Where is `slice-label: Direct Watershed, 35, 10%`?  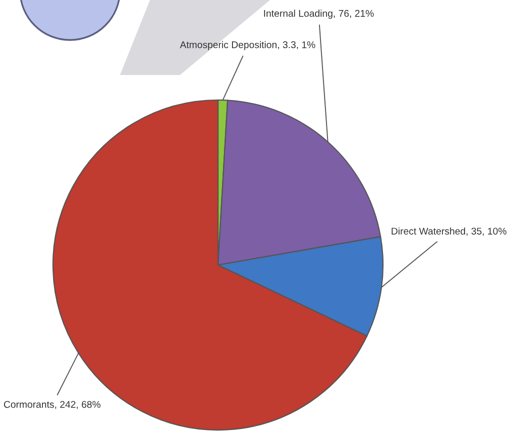
slice-label: Direct Watershed, 35, 10% is located at coordinates (449, 231).